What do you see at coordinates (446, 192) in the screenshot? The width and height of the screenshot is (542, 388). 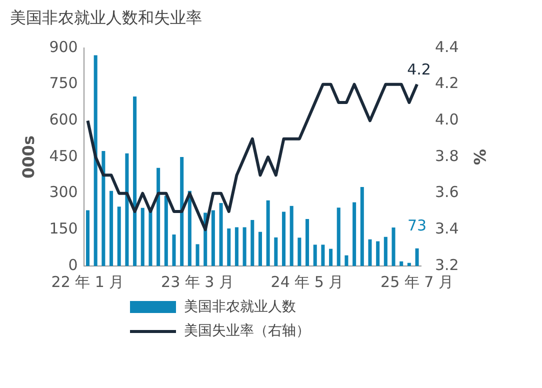 I see `y2-tick-label: 3.6` at bounding box center [446, 192].